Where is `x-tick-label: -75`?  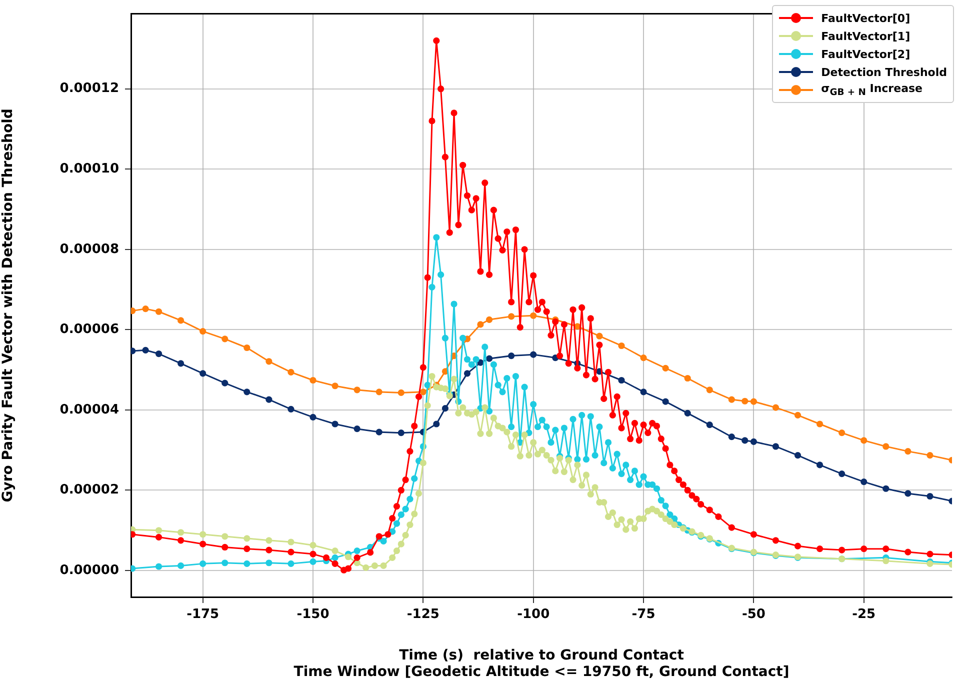
x-tick-label: -75 is located at coordinates (644, 614).